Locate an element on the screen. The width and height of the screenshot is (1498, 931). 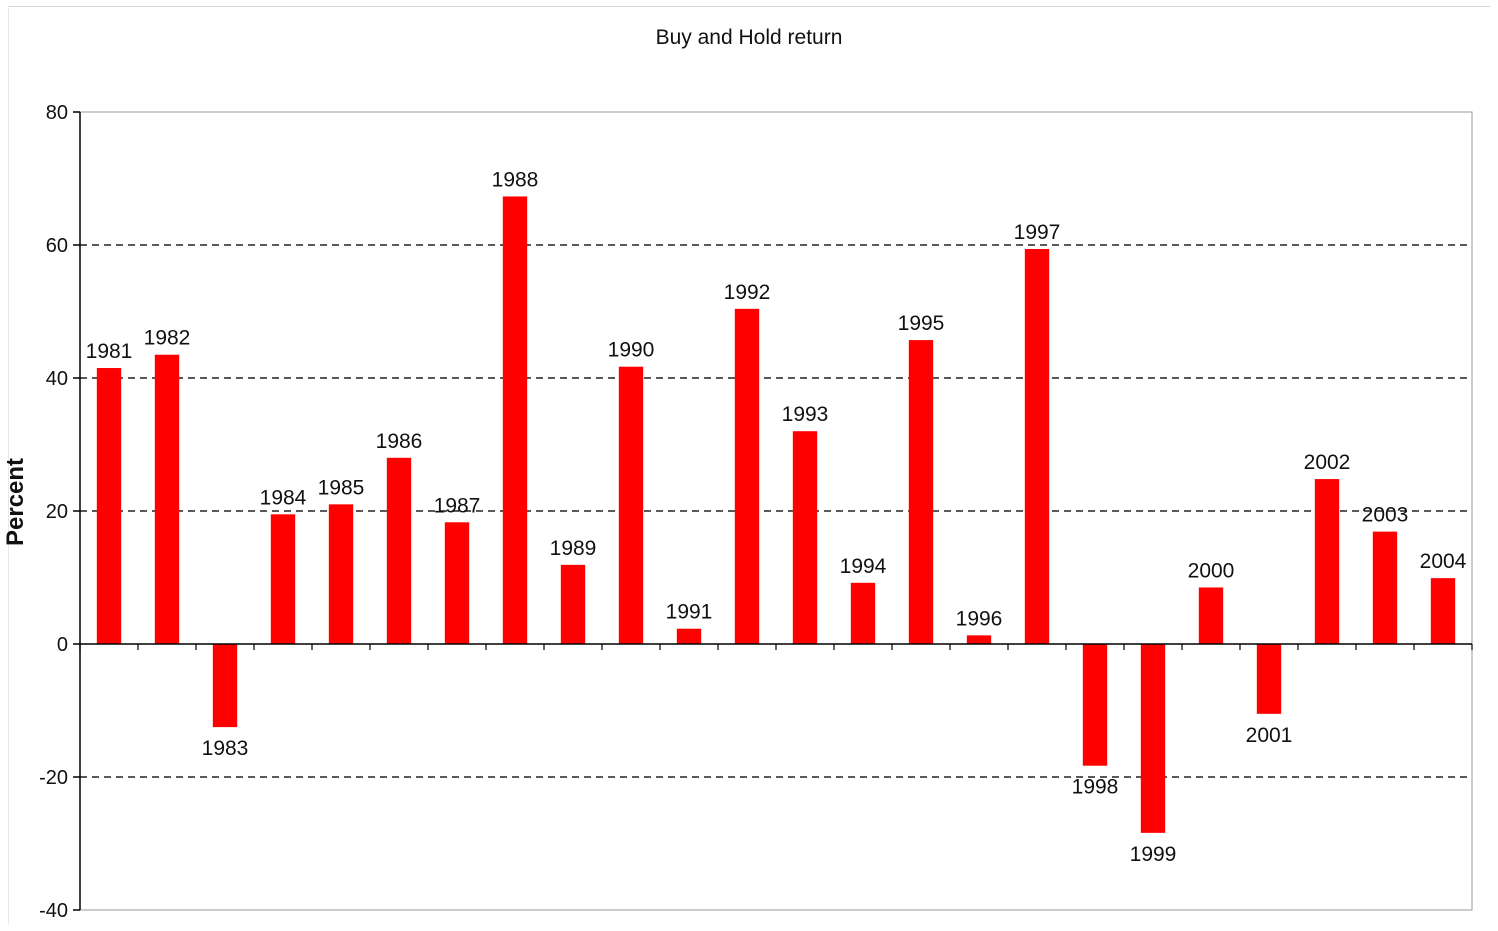
y-tick-label: 60 is located at coordinates (57, 246).